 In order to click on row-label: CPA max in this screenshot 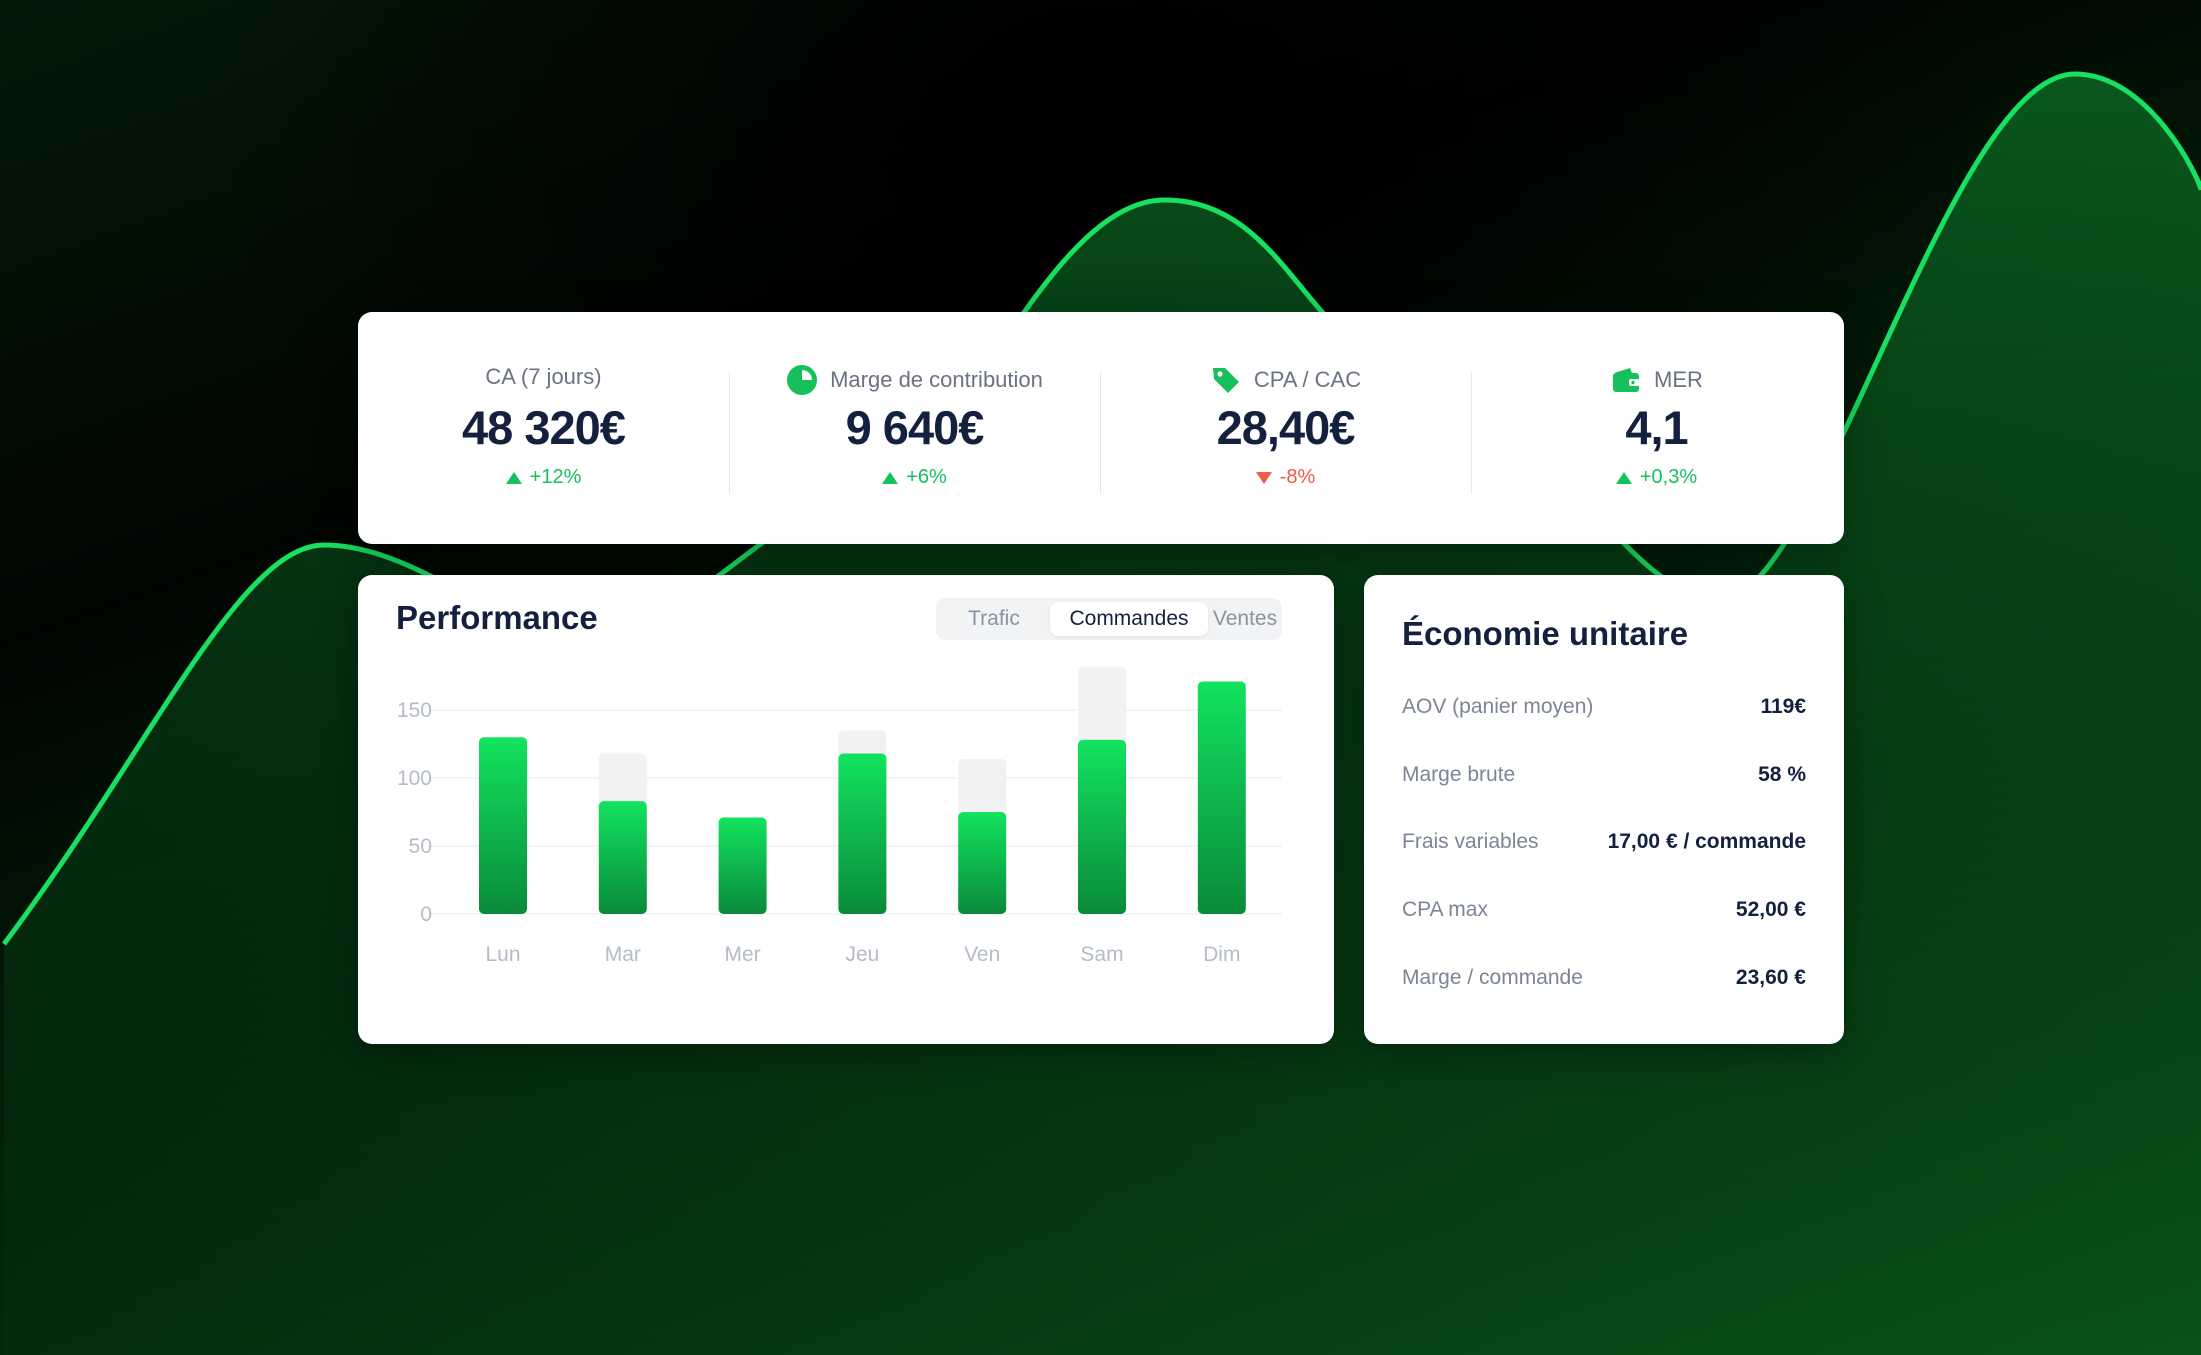, I will do `click(1445, 909)`.